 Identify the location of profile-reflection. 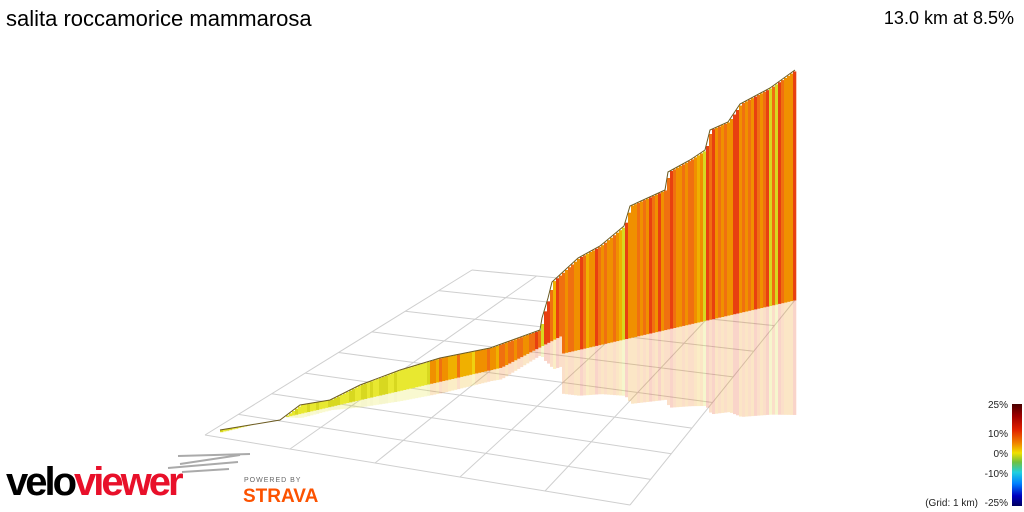
(508, 366).